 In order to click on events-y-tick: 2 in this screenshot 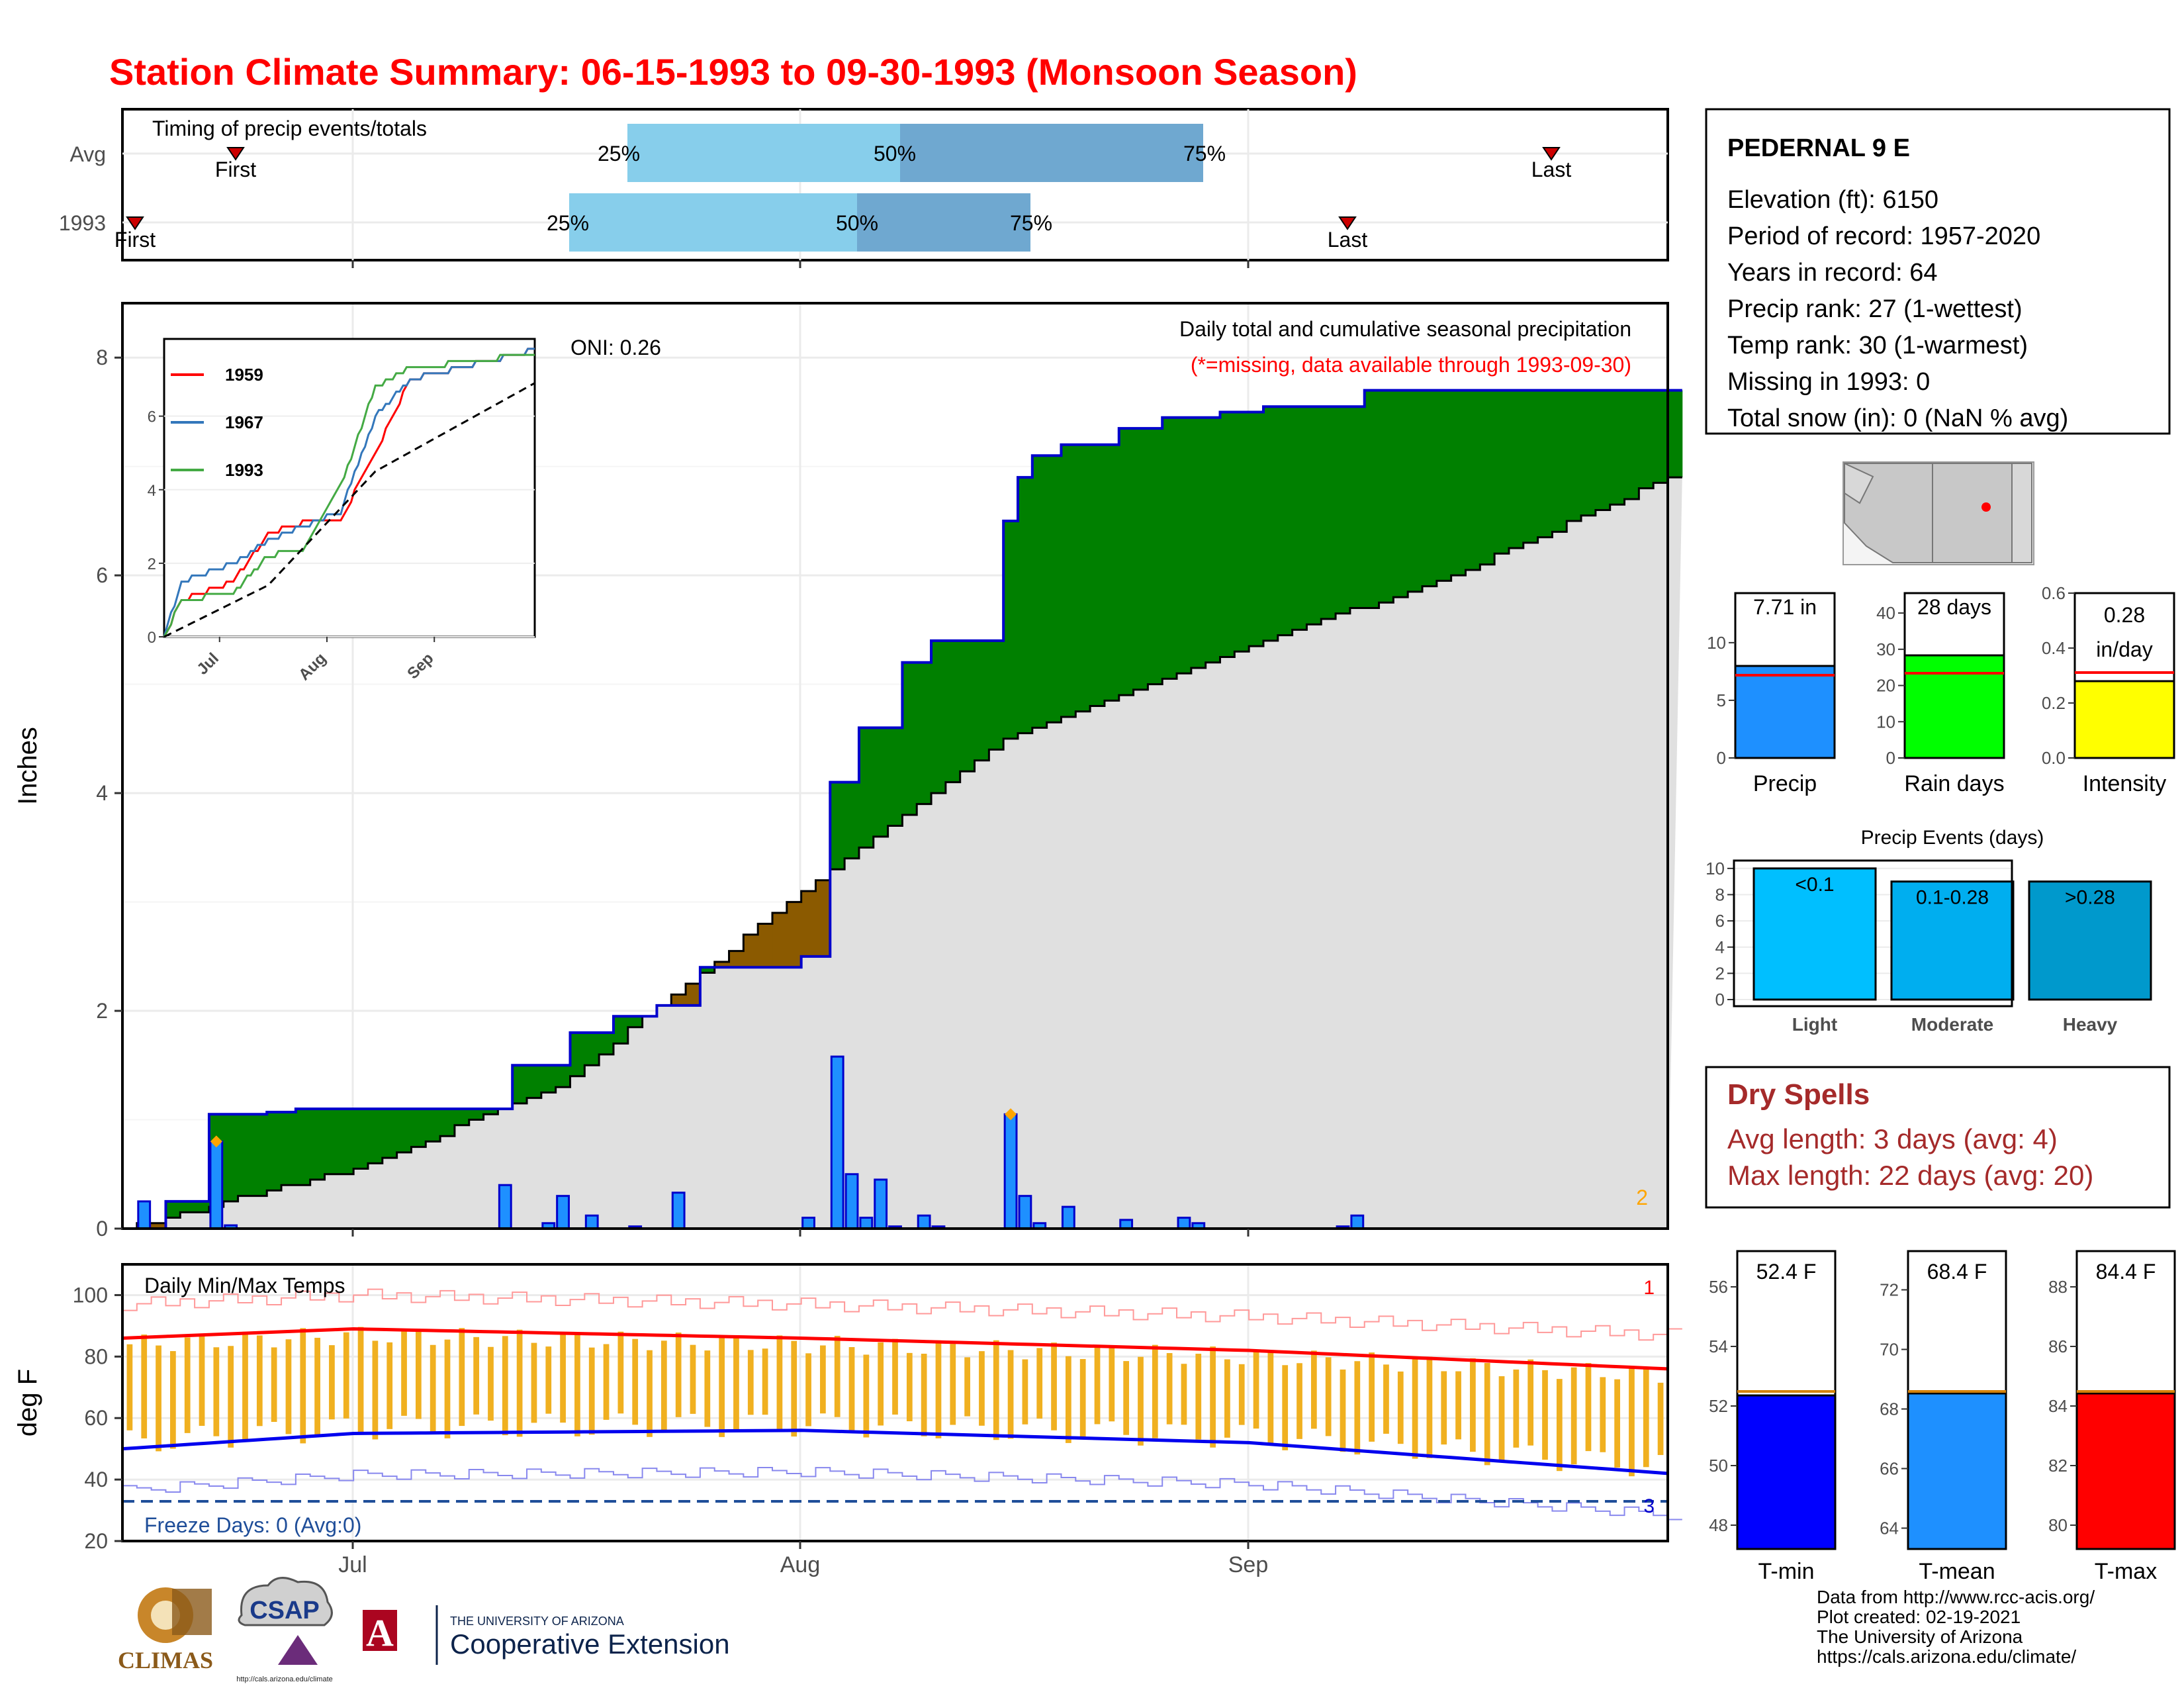, I will do `click(1720, 973)`.